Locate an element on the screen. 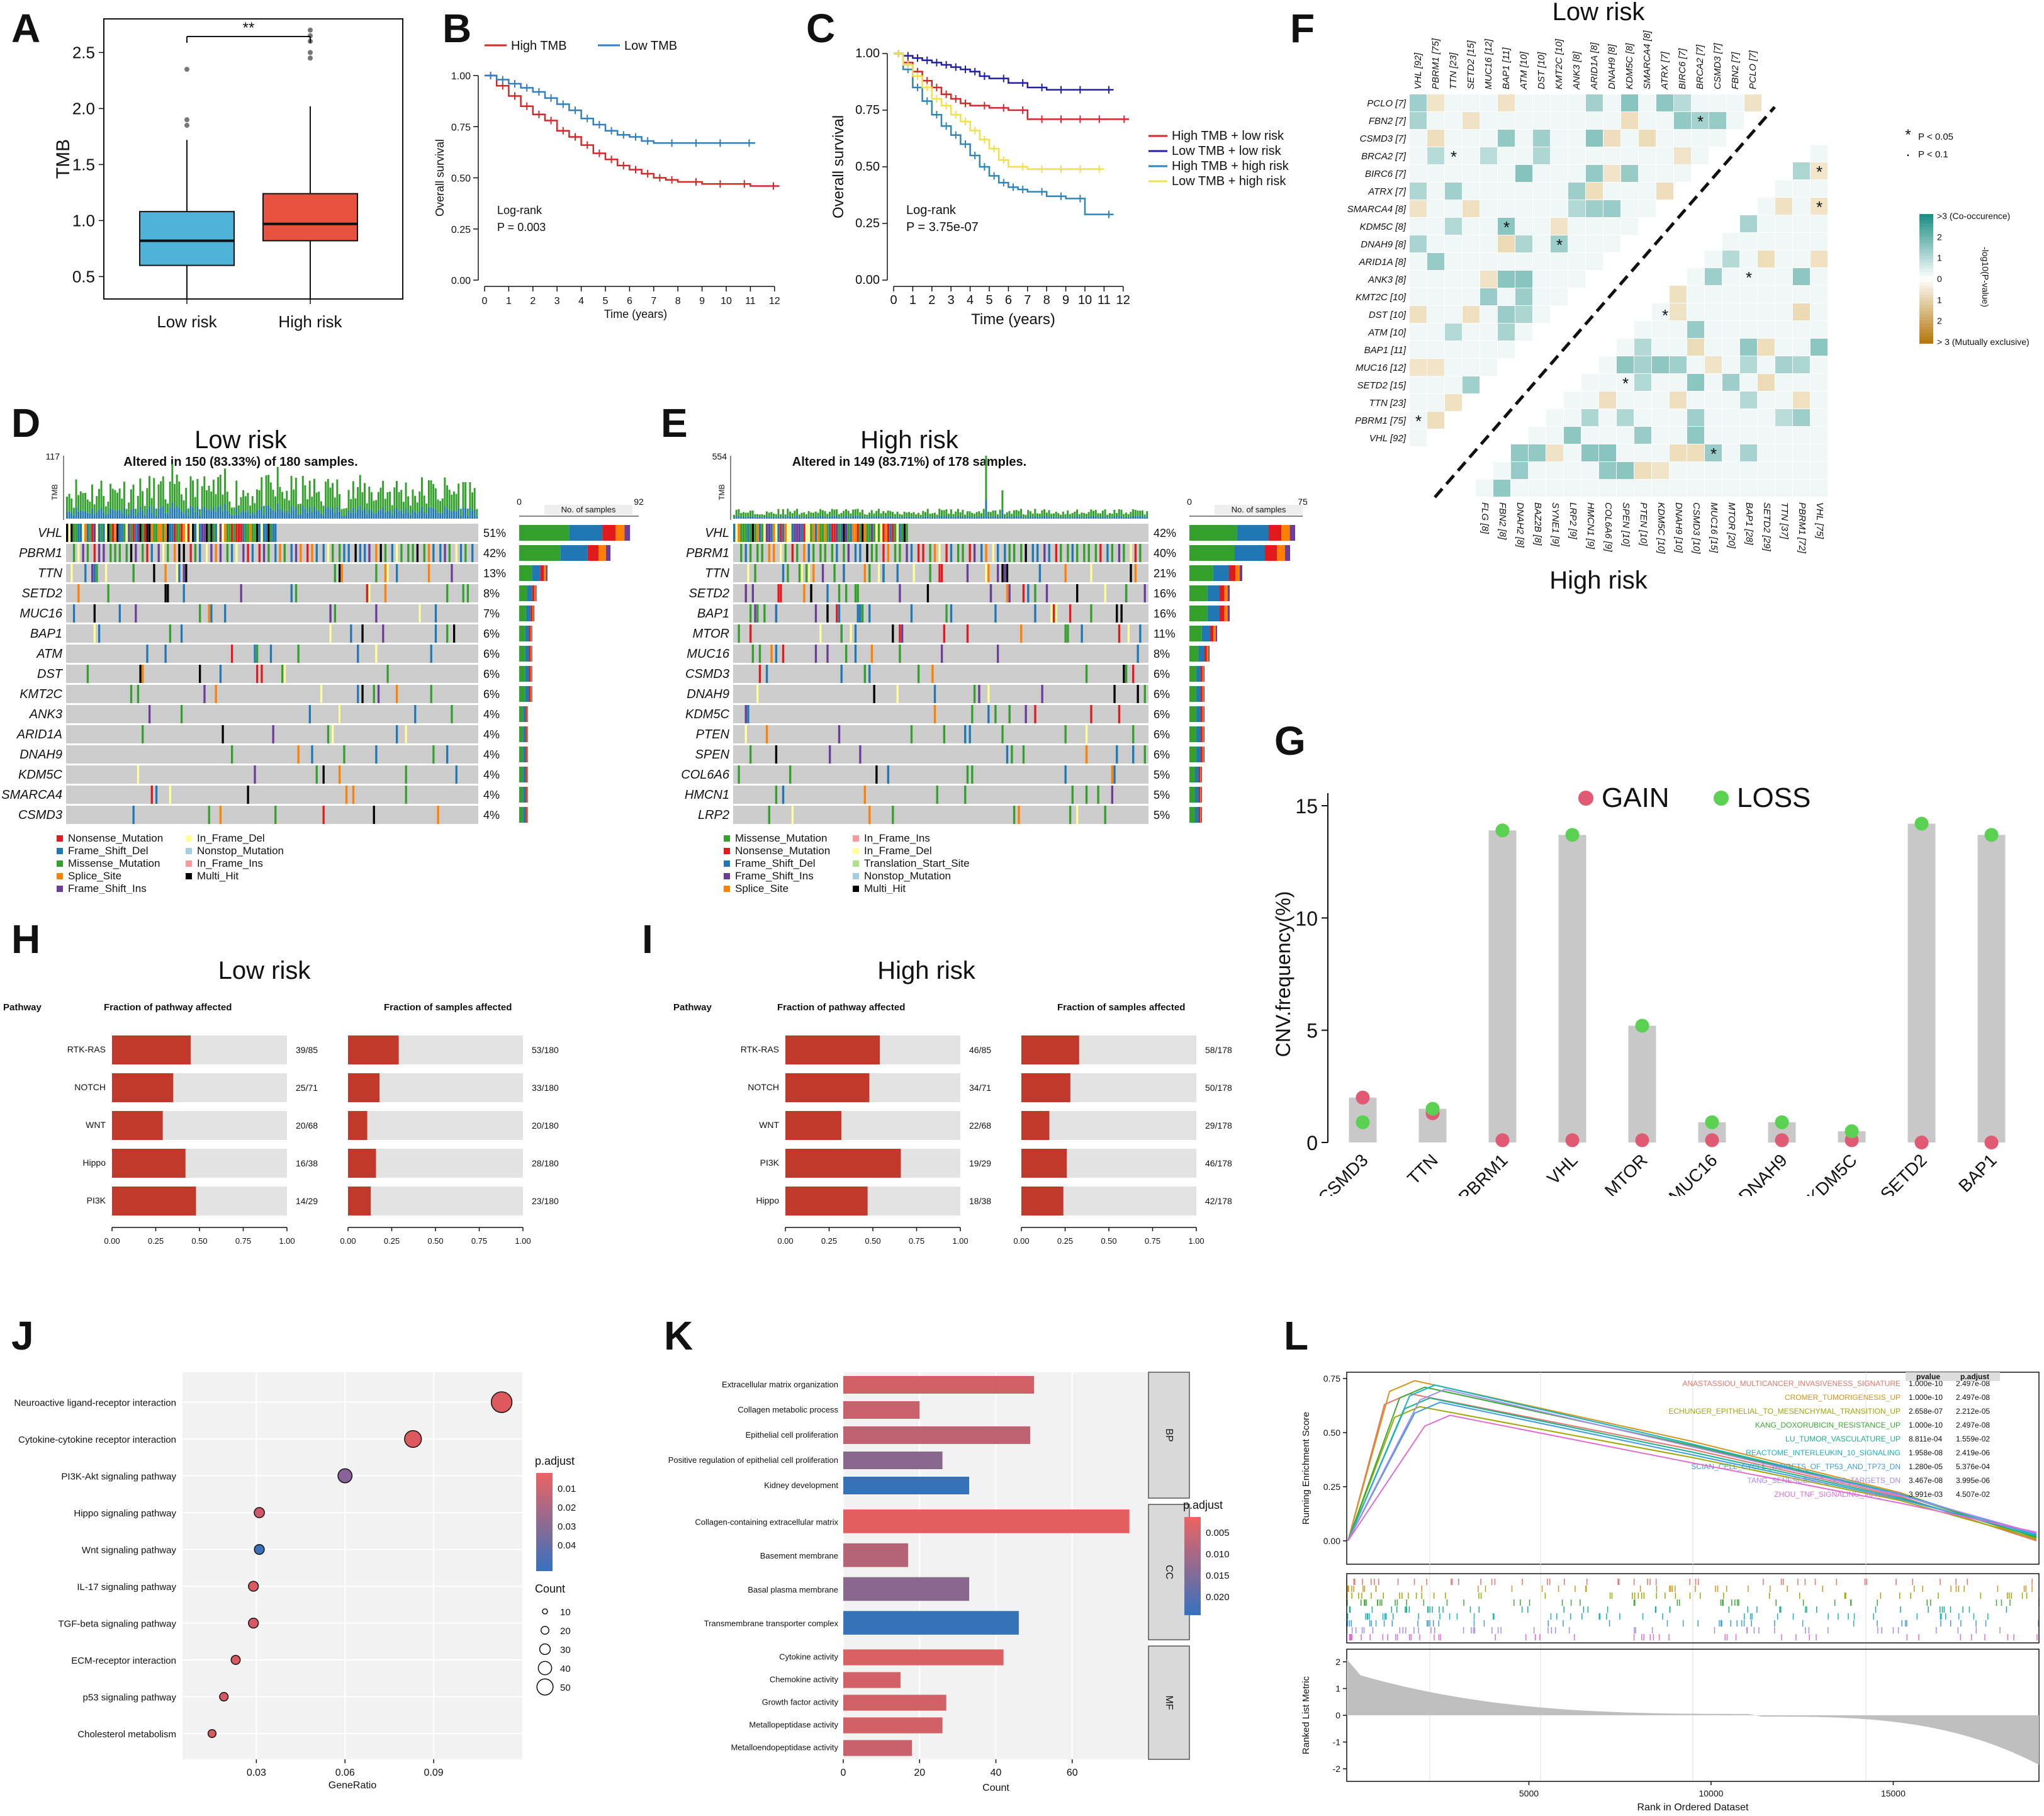  panel-label-c: C is located at coordinates (821, 28).